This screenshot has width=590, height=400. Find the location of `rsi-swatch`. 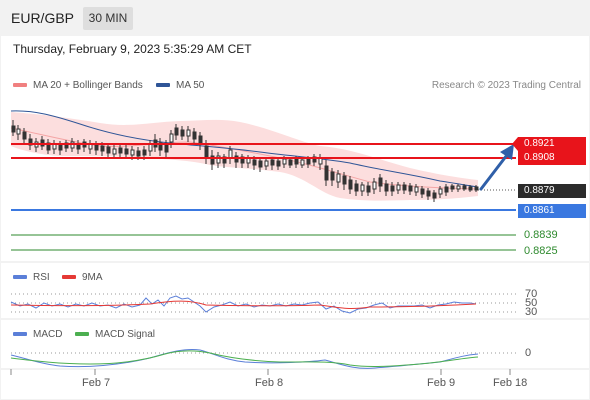

rsi-swatch is located at coordinates (20, 277).